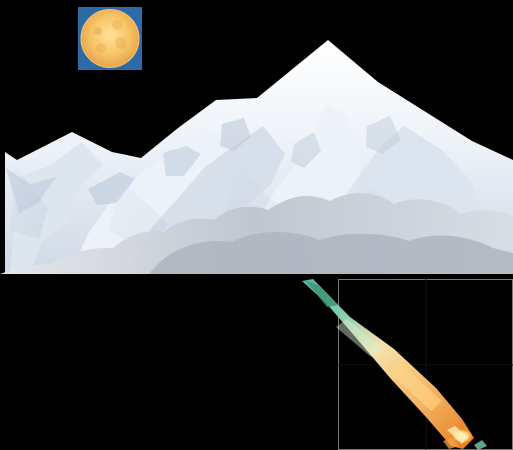 The height and width of the screenshot is (450, 513). Describe the element at coordinates (425, 364) in the screenshot. I see `grid-panel` at that location.